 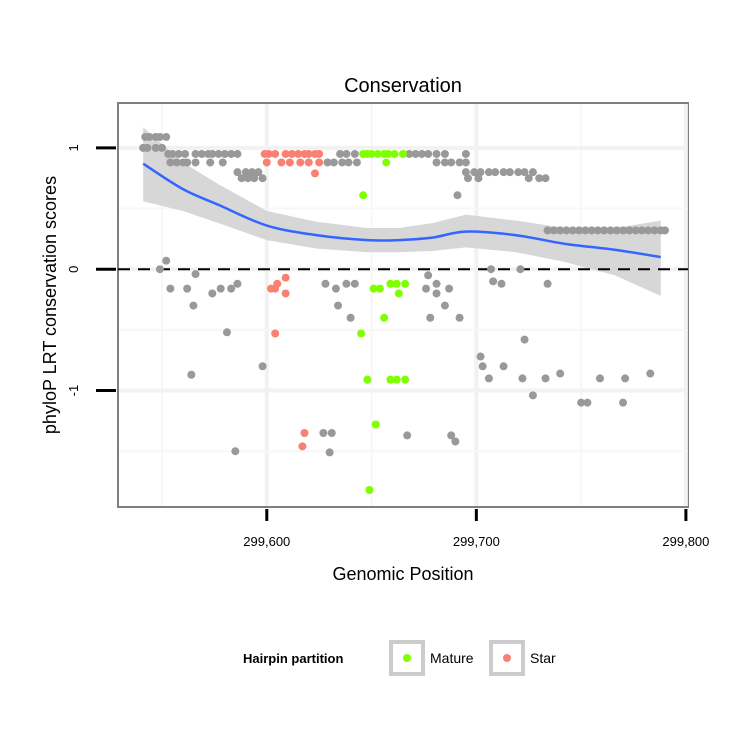 What do you see at coordinates (407, 658) in the screenshot?
I see `legend-mature-marker` at bounding box center [407, 658].